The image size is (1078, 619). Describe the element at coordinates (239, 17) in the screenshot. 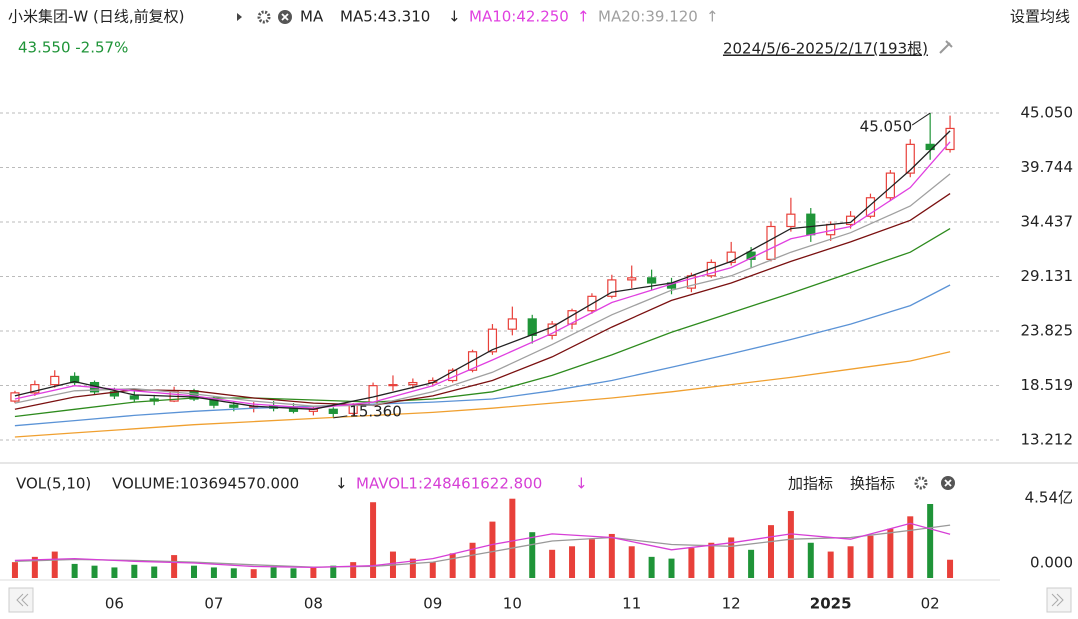

I see `expand-icon` at that location.